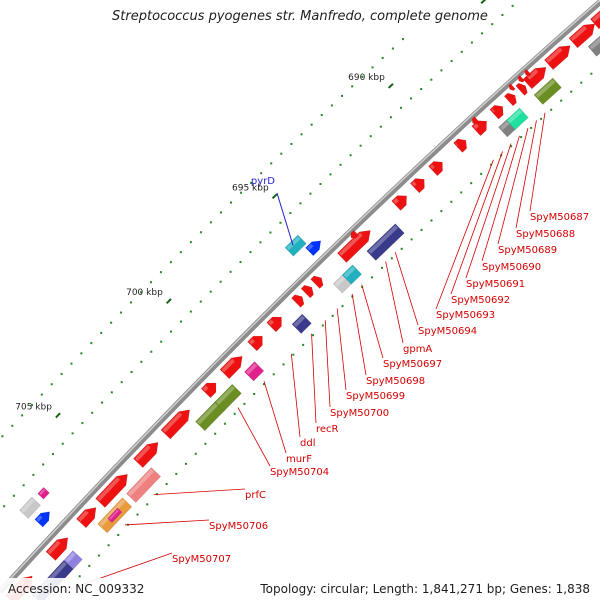 Image resolution: width=600 pixels, height=600 pixels. What do you see at coordinates (313, 248) in the screenshot?
I see `outer-feature` at bounding box center [313, 248].